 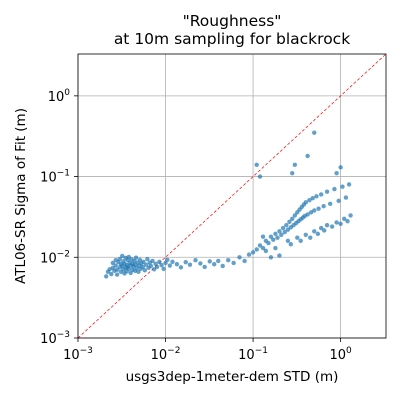 I want to click on y-tick-label: 10⁰, so click(x=59, y=96).